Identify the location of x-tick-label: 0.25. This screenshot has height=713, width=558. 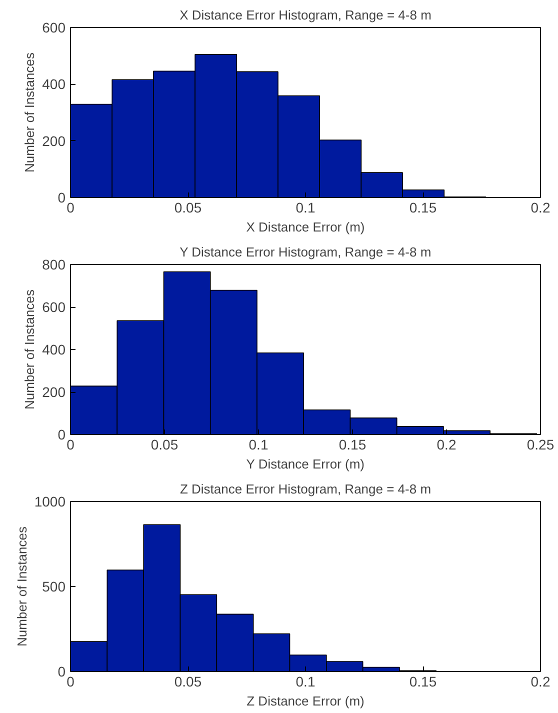
(540, 444).